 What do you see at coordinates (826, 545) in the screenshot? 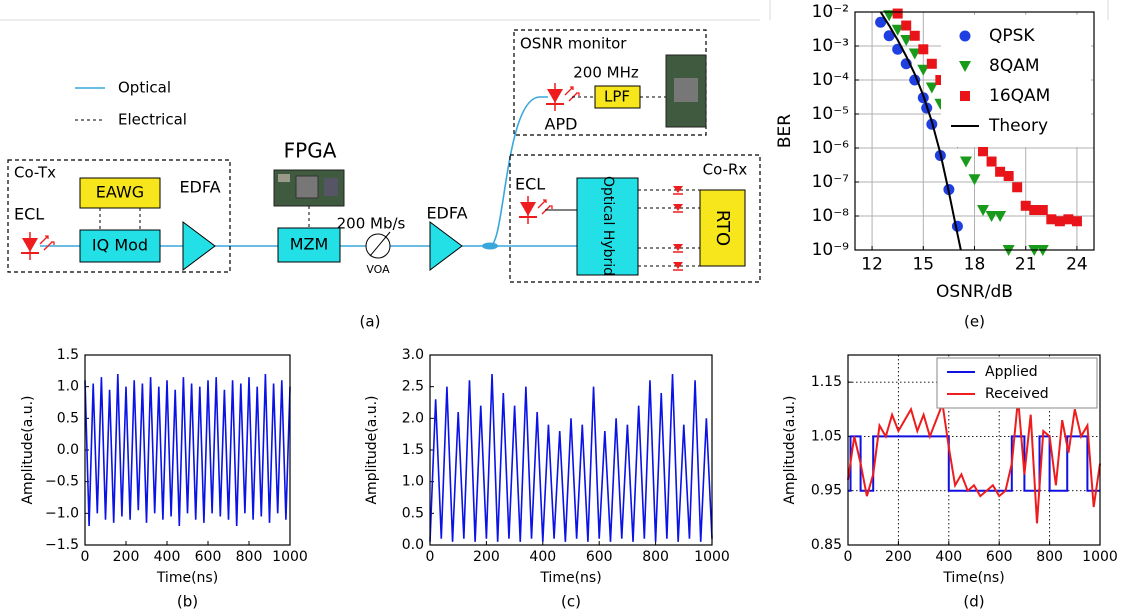
I see `y-tick-label: 0.85` at bounding box center [826, 545].